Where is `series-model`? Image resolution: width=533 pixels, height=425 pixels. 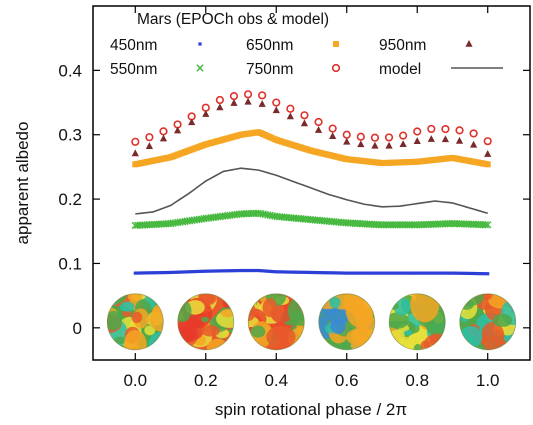
series-model is located at coordinates (311, 191).